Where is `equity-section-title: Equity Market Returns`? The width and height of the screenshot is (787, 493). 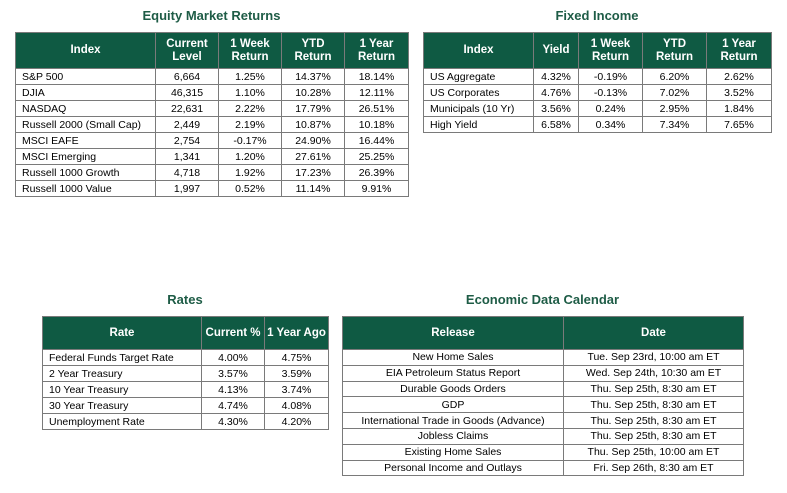 equity-section-title: Equity Market Returns is located at coordinates (211, 15).